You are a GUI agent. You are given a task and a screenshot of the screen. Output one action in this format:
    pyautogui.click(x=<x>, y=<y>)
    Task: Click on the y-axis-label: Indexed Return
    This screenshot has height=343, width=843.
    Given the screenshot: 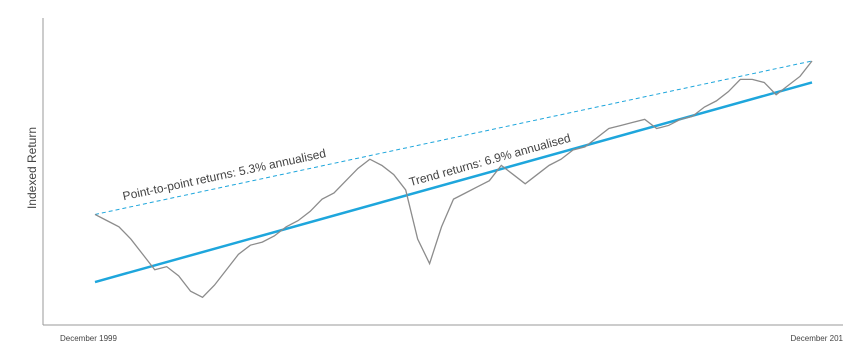 What is the action you would take?
    pyautogui.click(x=32, y=168)
    